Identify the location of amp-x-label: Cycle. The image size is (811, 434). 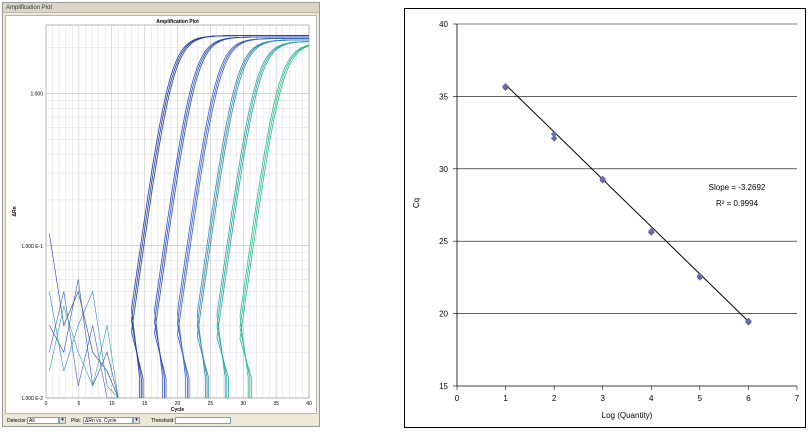
(178, 410).